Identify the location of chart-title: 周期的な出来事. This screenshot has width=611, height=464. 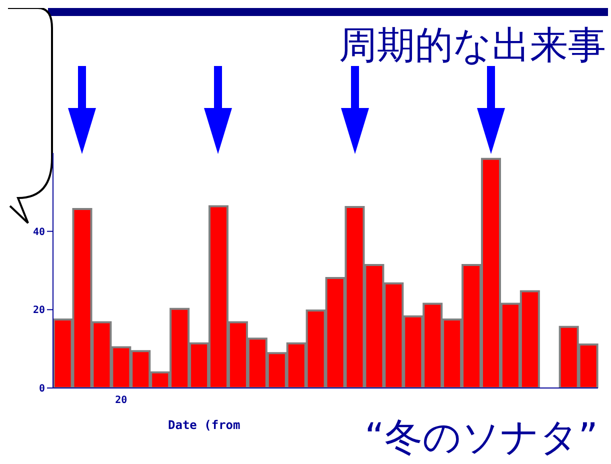
(472, 45).